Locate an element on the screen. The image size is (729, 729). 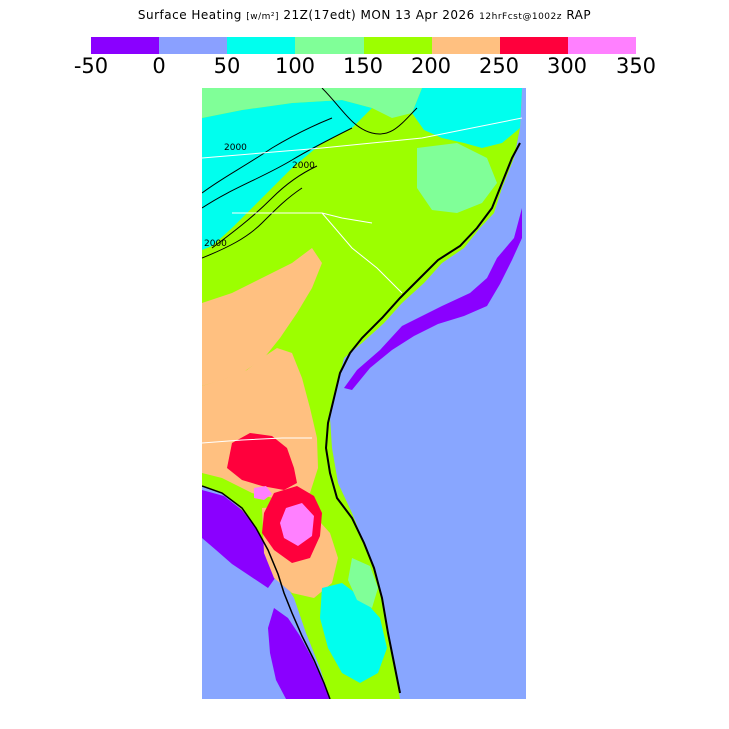
south-florida-cyan is located at coordinates (353, 633).